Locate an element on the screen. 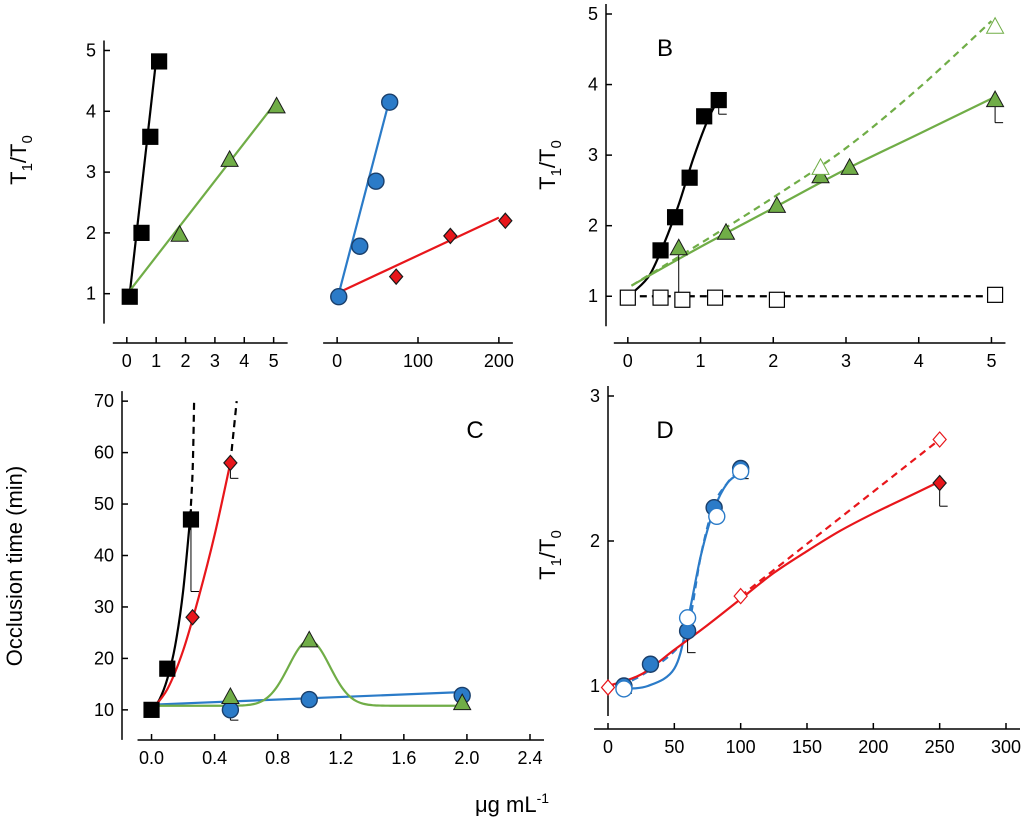  y-axis-title: Occlusion time (min) is located at coordinates (14, 566).